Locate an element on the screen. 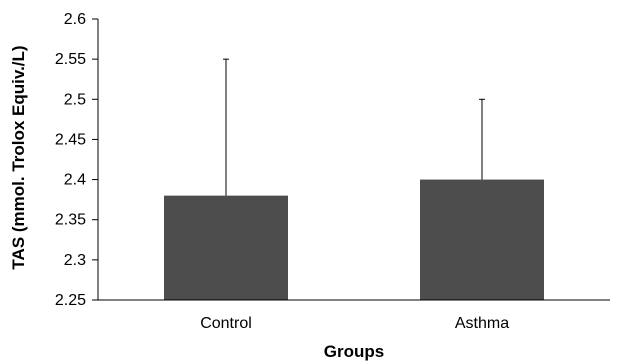 The height and width of the screenshot is (363, 625). x-tick-label: Asthma is located at coordinates (482, 323).